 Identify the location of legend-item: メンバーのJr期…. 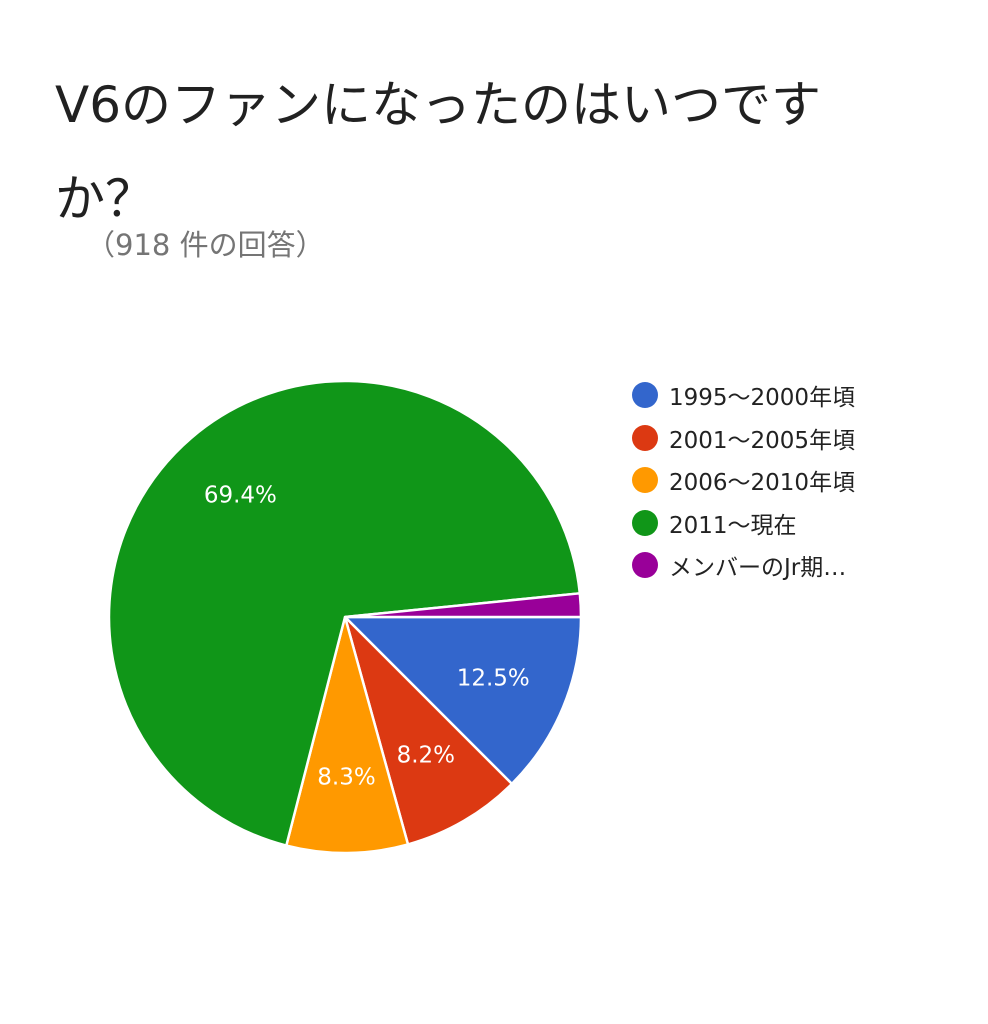
(743, 565).